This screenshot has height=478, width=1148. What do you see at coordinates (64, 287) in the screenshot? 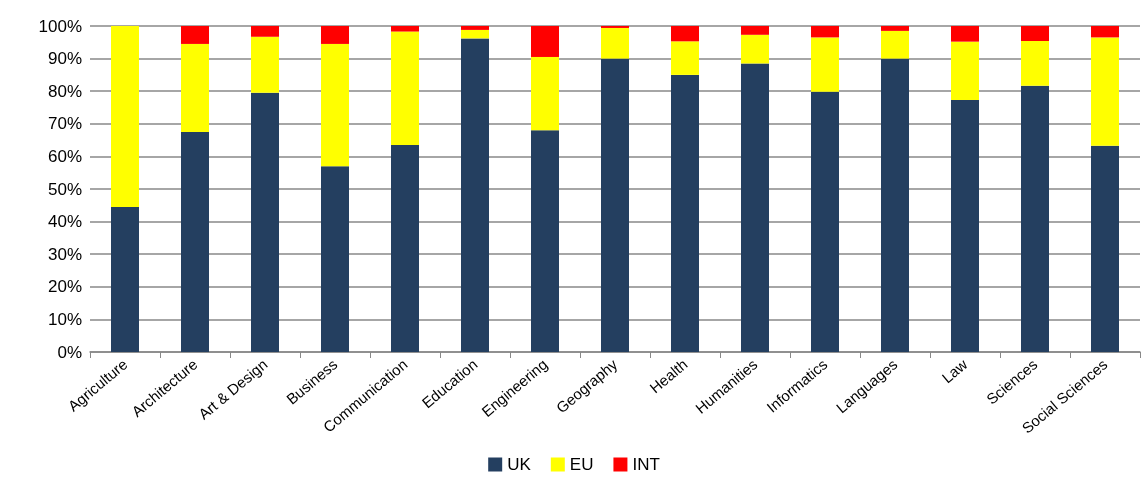
I see `y-tick-label: 20%` at bounding box center [64, 287].